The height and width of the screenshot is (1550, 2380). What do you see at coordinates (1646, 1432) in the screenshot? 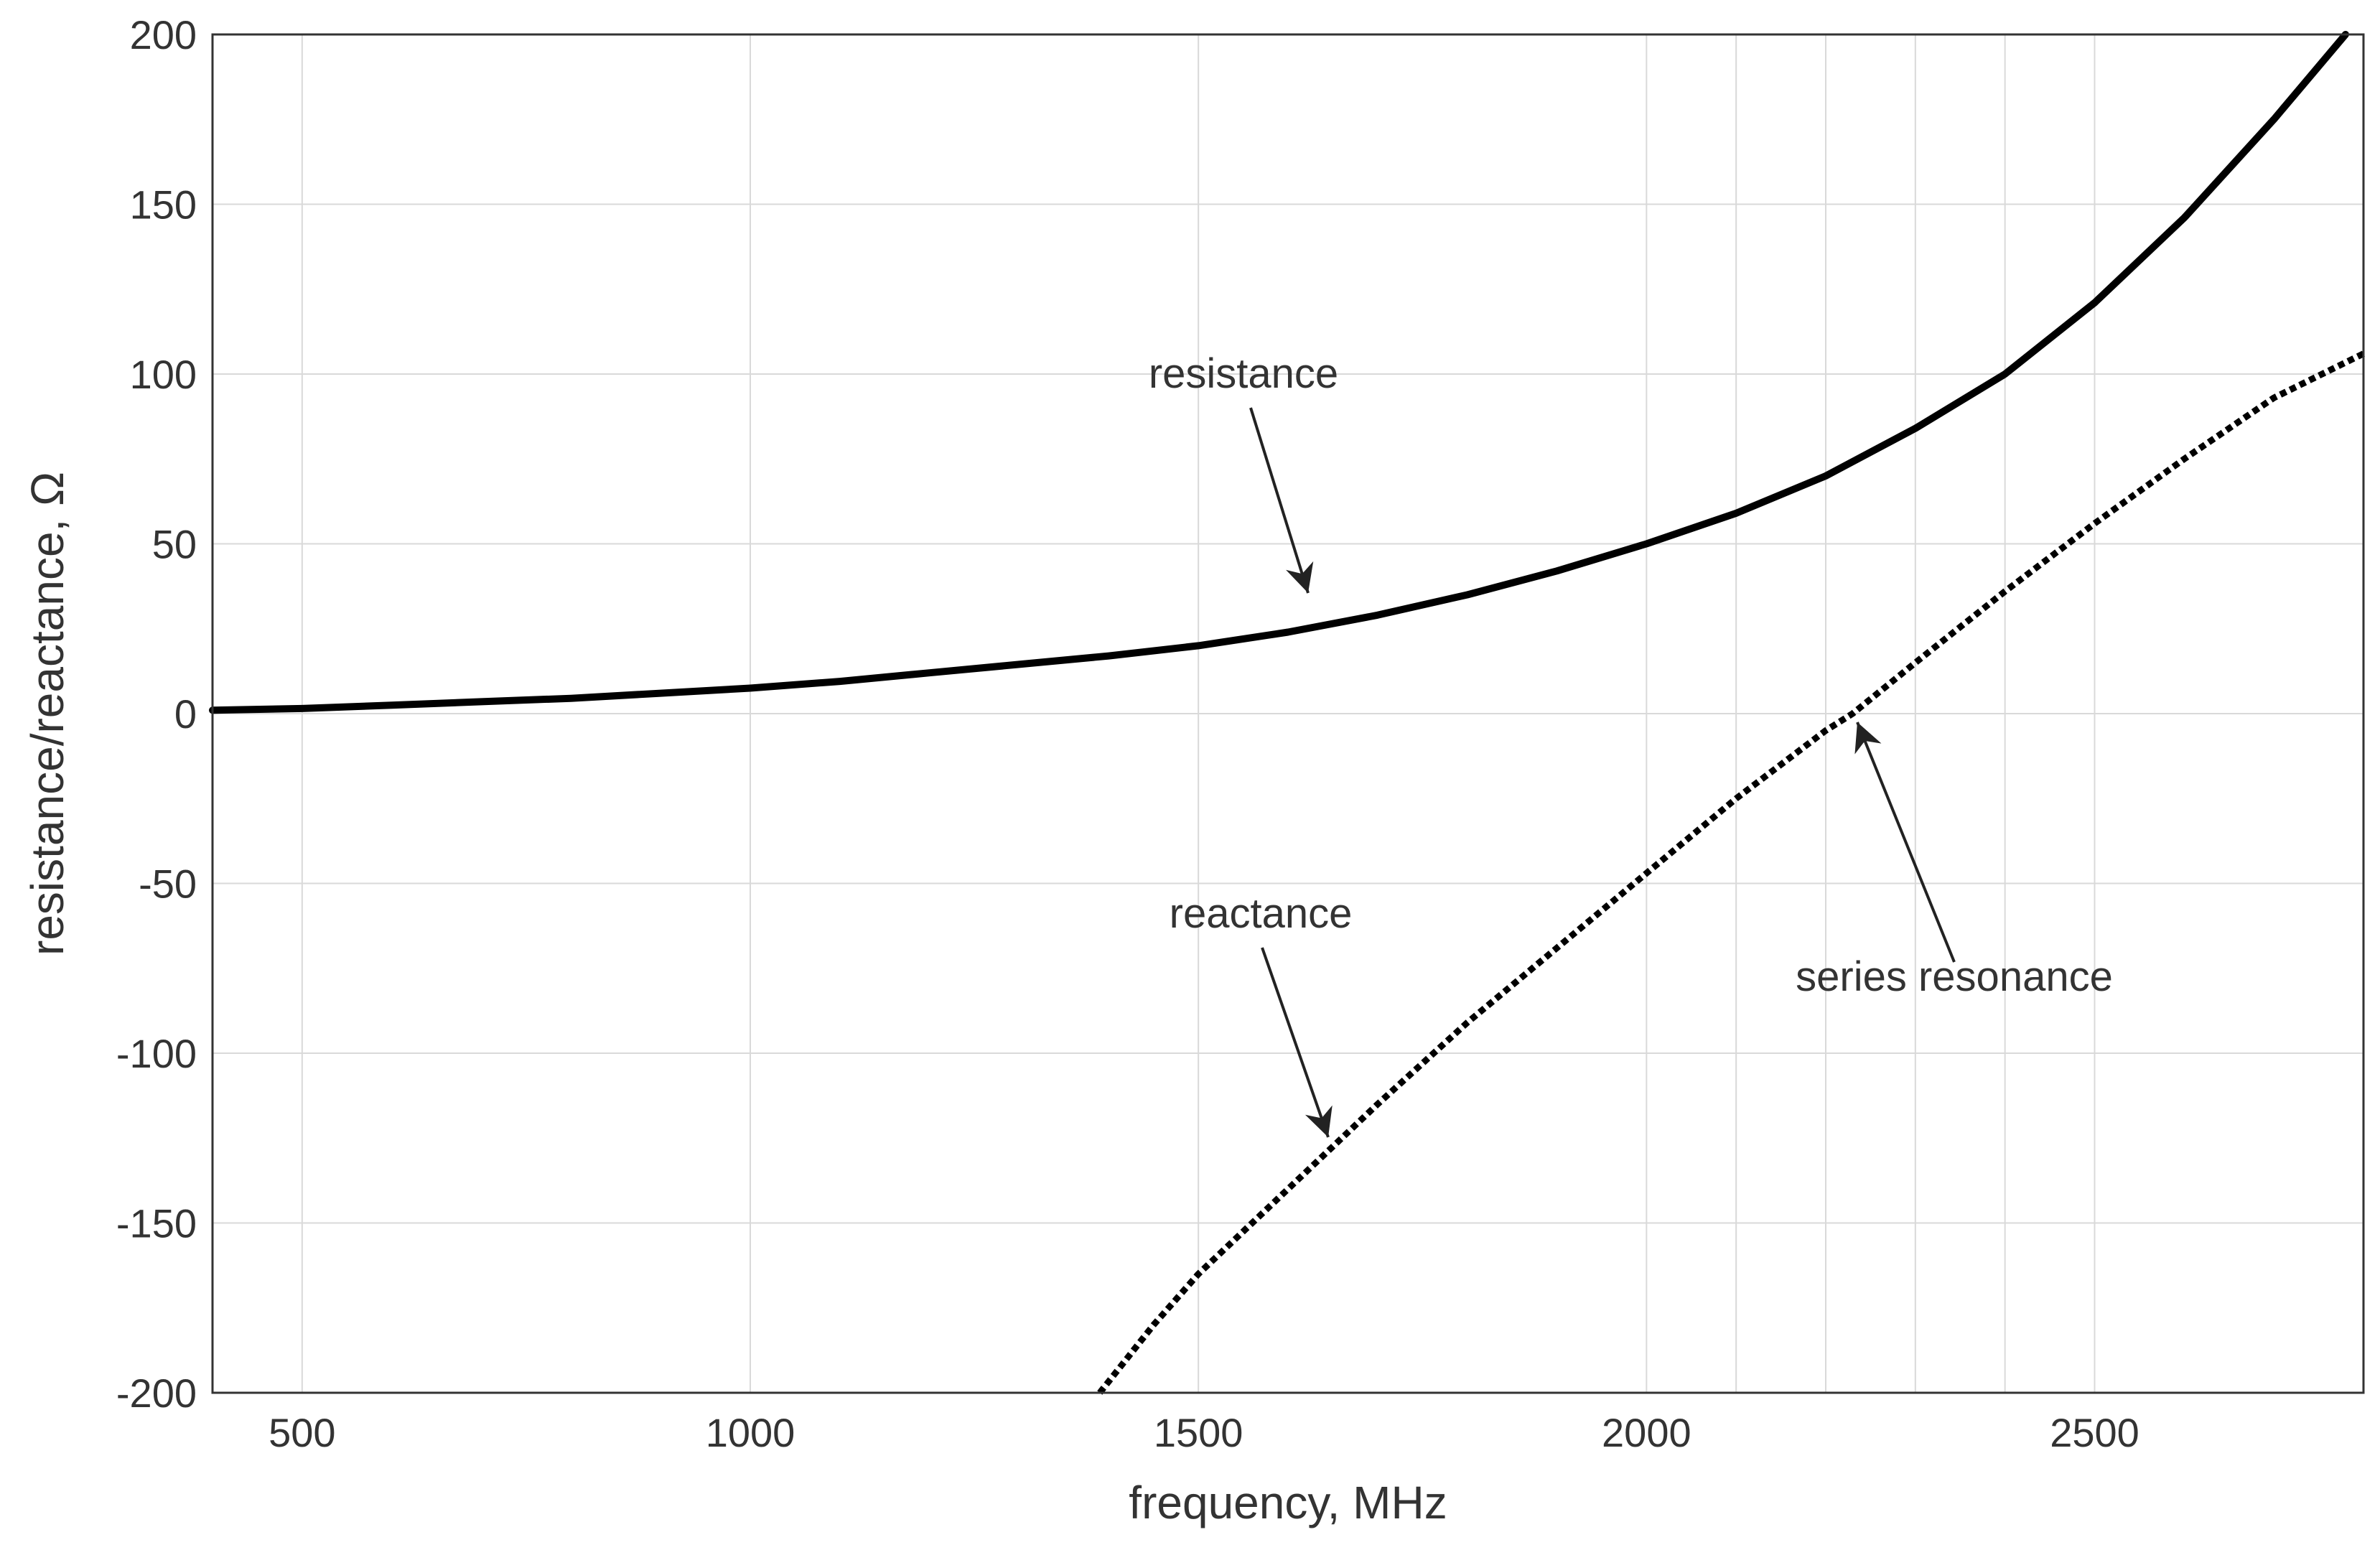
I see `x-tick-label: 2000` at bounding box center [1646, 1432].